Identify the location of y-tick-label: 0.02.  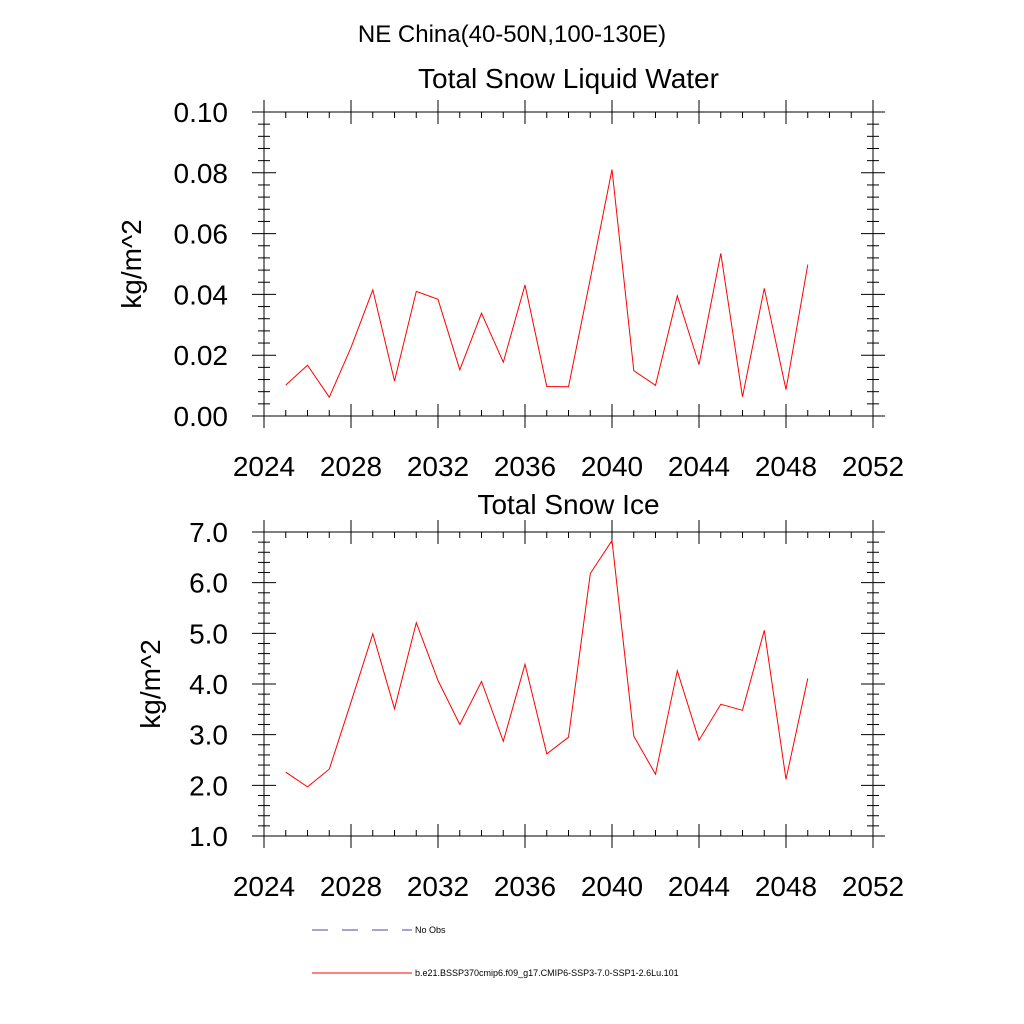
(201, 355).